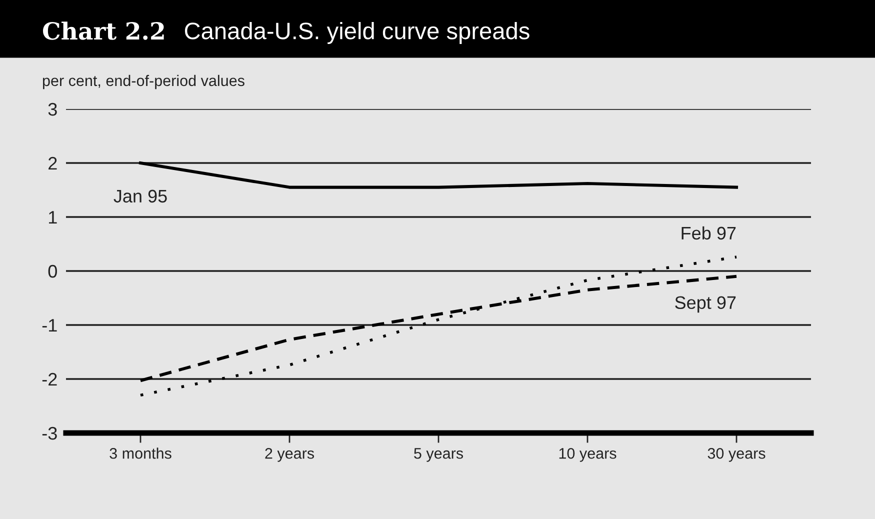 This screenshot has width=875, height=519. Describe the element at coordinates (289, 455) in the screenshot. I see `x-tick-label: 2 years` at that location.